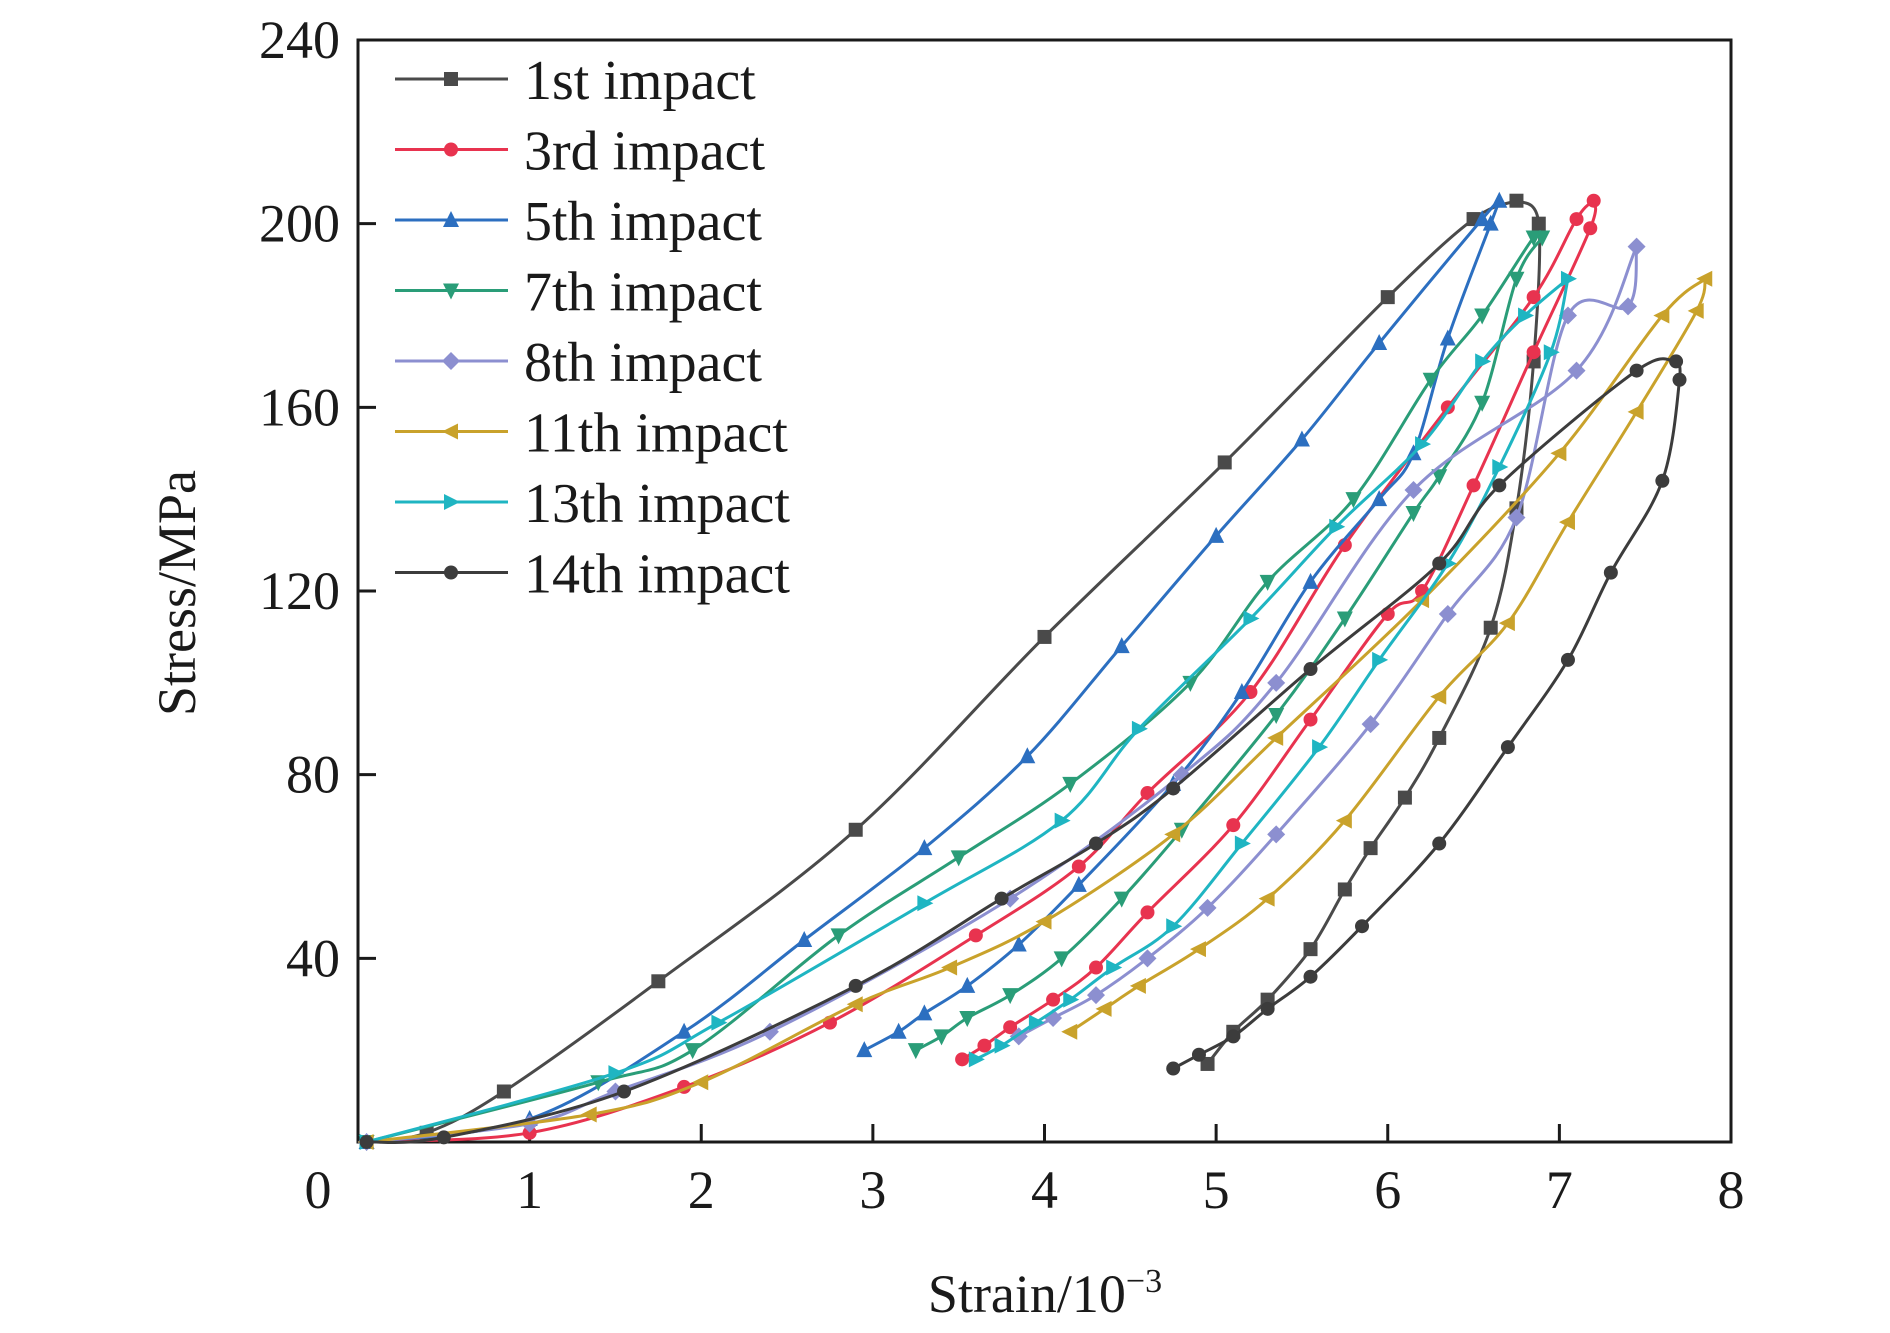  What do you see at coordinates (643, 363) in the screenshot?
I see `legend-label: 8th impact` at bounding box center [643, 363].